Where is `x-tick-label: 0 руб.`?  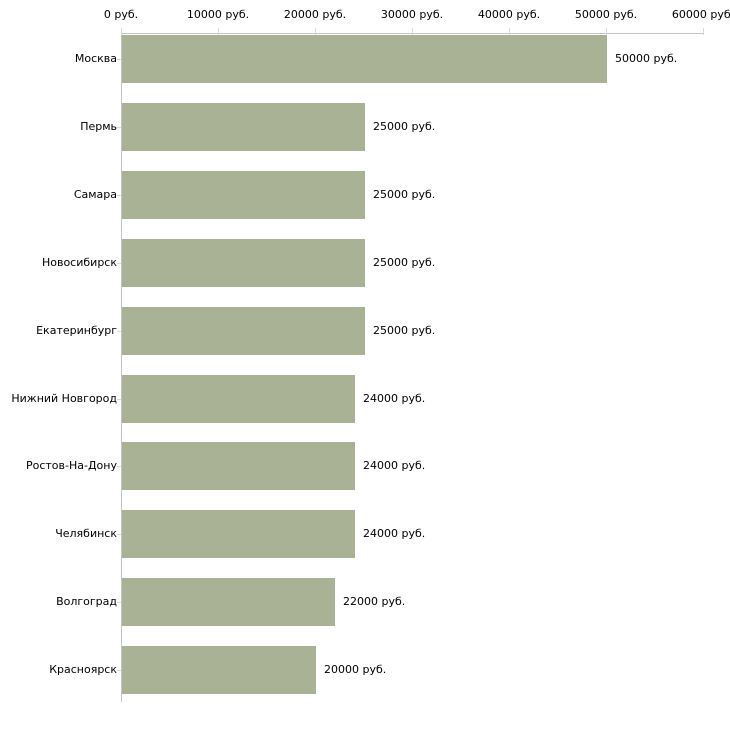 x-tick-label: 0 руб. is located at coordinates (121, 14).